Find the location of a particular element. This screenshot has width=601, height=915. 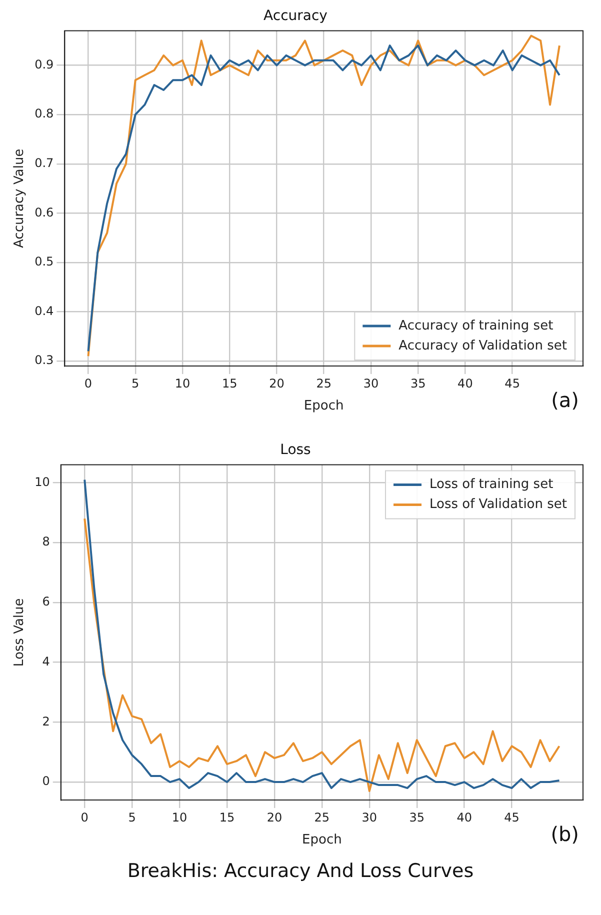

y-tick-label: 0.6 is located at coordinates (44, 212).